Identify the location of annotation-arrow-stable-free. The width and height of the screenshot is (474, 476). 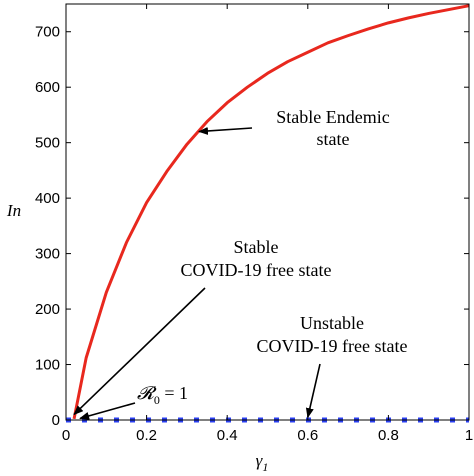
(139, 351).